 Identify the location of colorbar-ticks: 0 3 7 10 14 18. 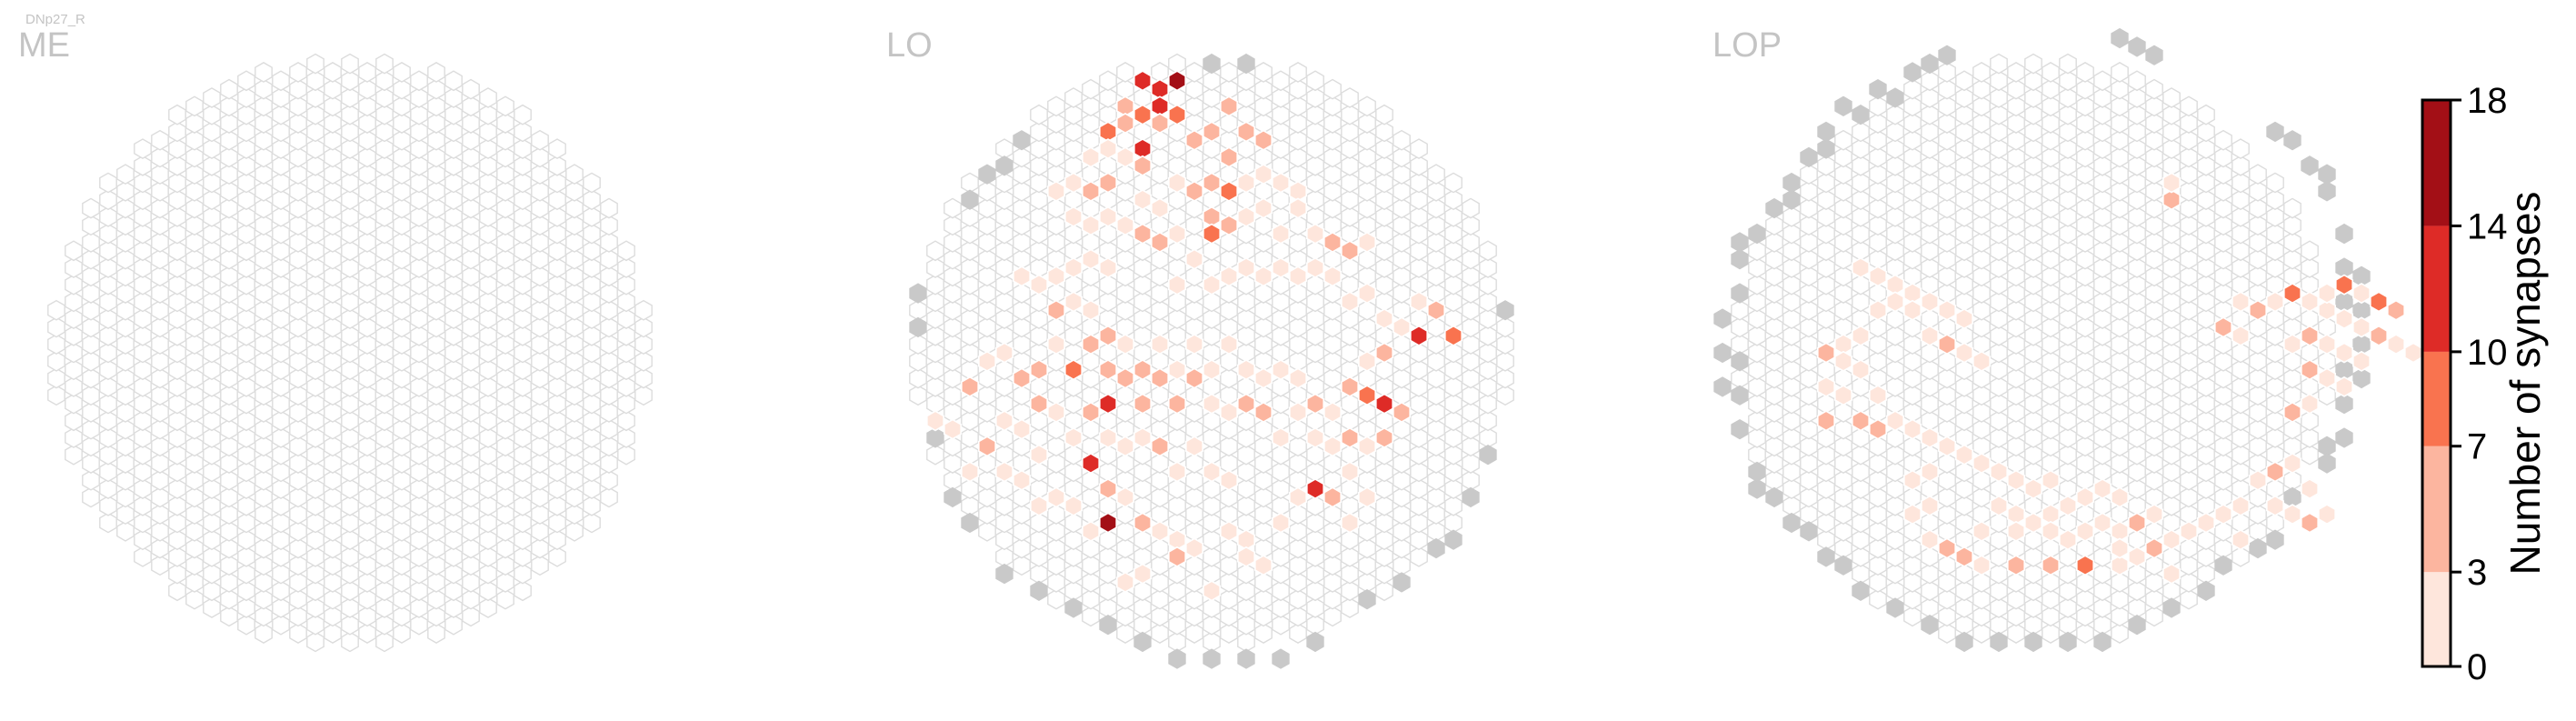
(2480, 384).